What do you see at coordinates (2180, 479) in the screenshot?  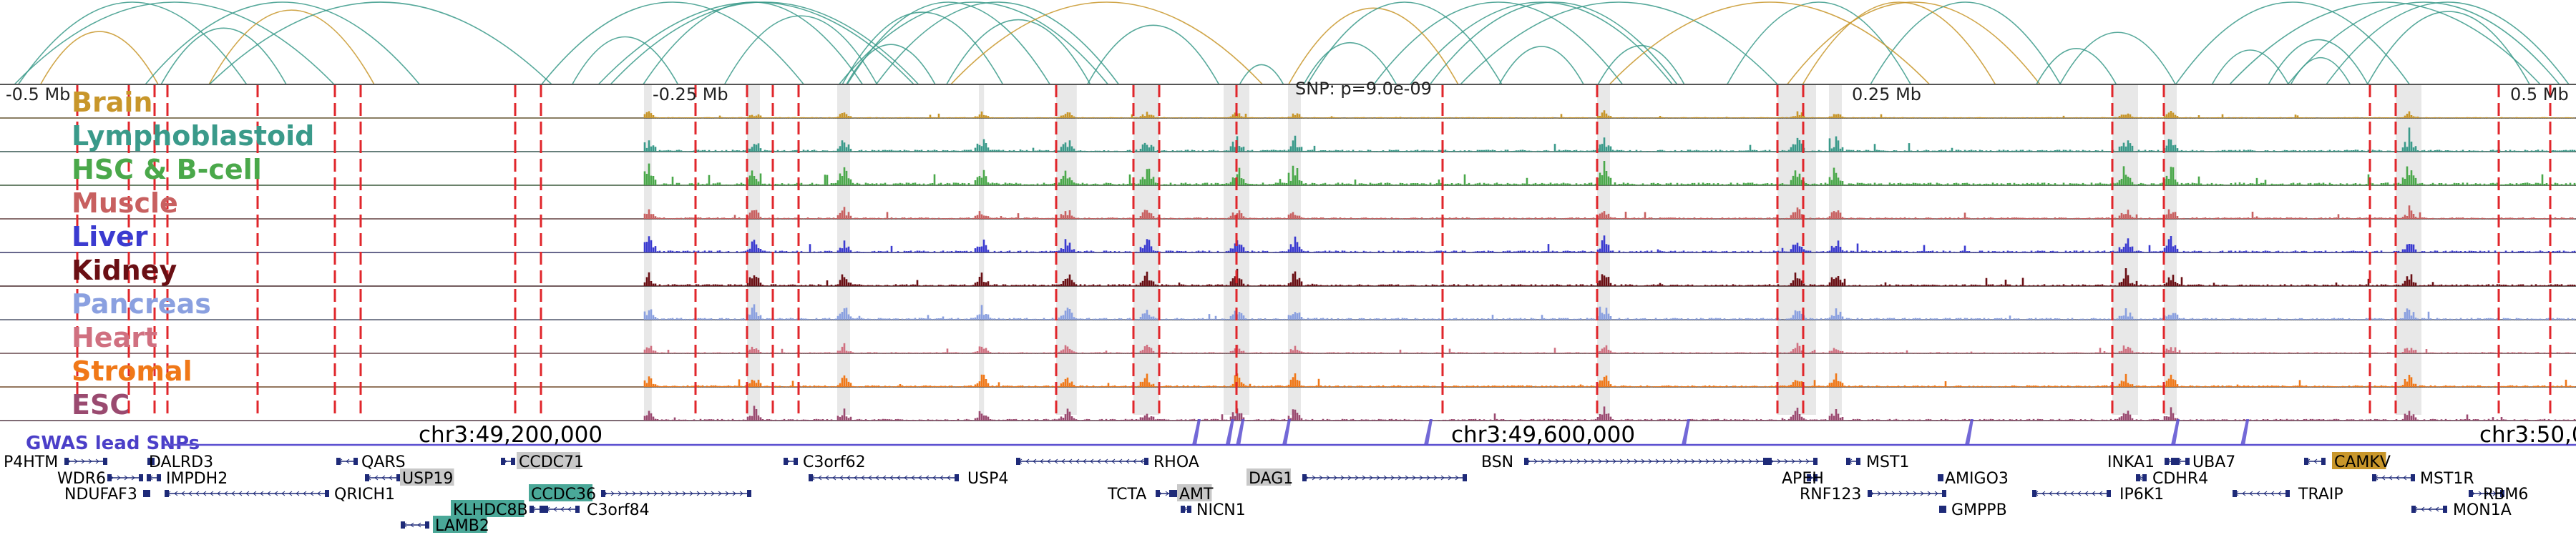 I see `gene-label: CDHR4` at bounding box center [2180, 479].